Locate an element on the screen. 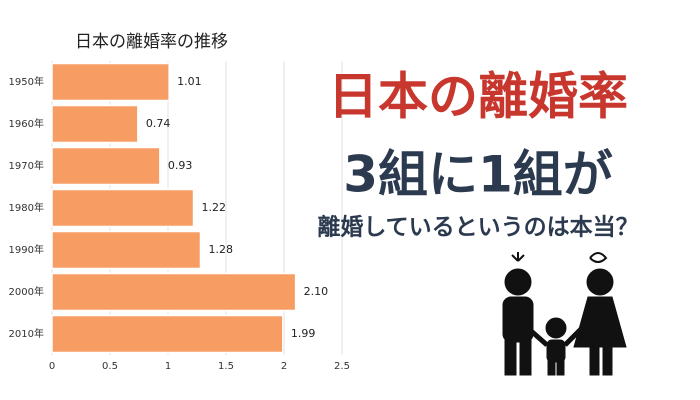  value-label: 1.01 is located at coordinates (189, 81).